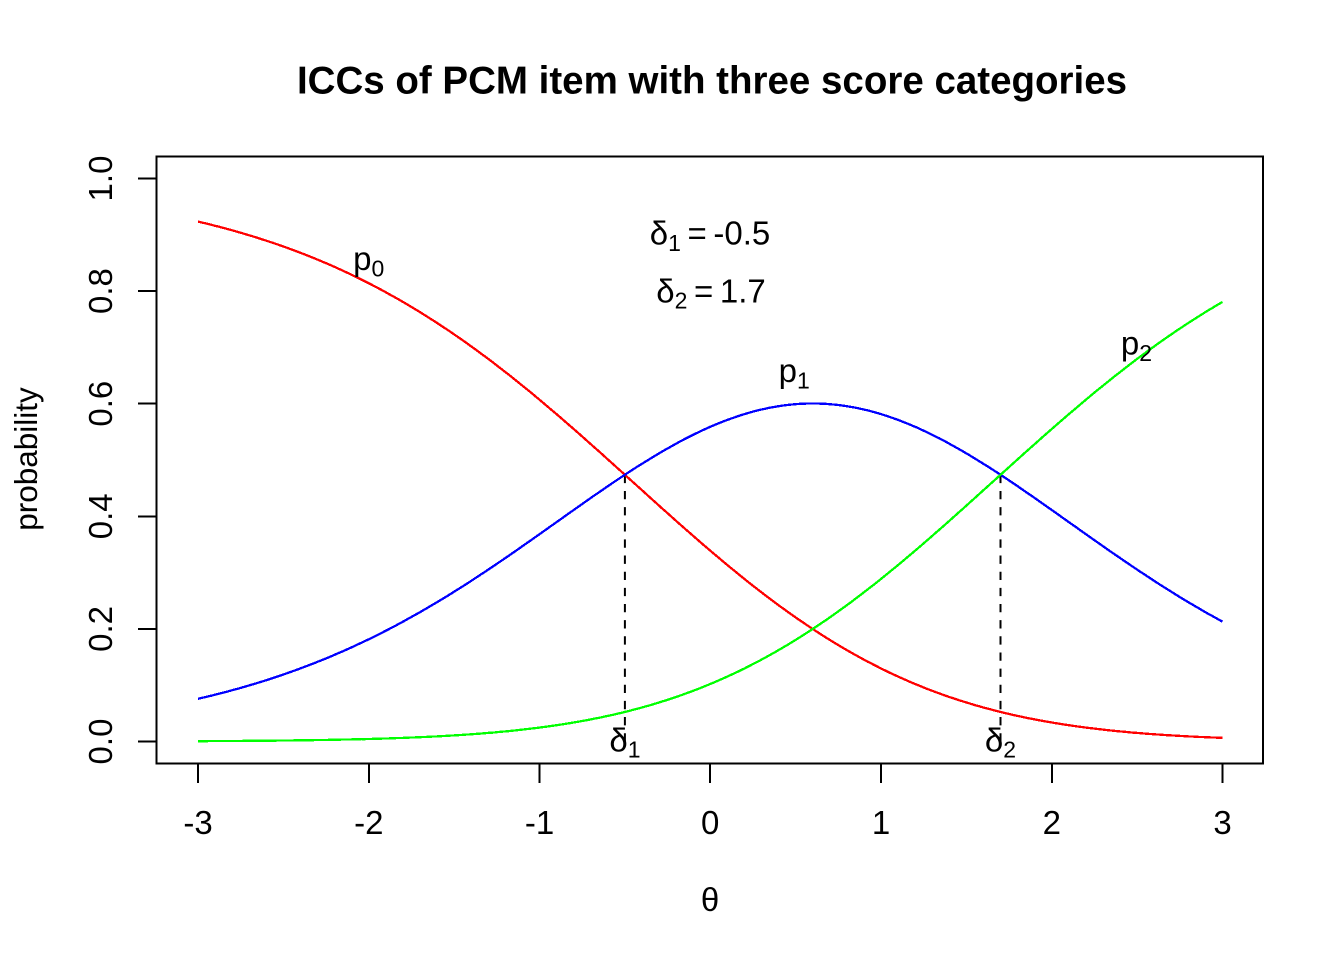 This screenshot has height=965, width=1344. Describe the element at coordinates (100, 404) in the screenshot. I see `svg-text: 0.6` at that location.